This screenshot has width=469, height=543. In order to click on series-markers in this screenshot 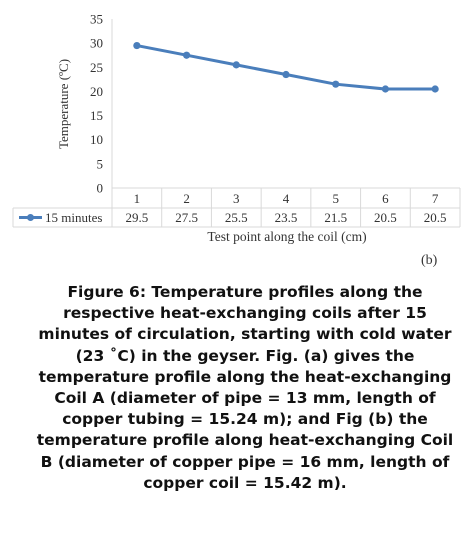, I will do `click(286, 67)`.